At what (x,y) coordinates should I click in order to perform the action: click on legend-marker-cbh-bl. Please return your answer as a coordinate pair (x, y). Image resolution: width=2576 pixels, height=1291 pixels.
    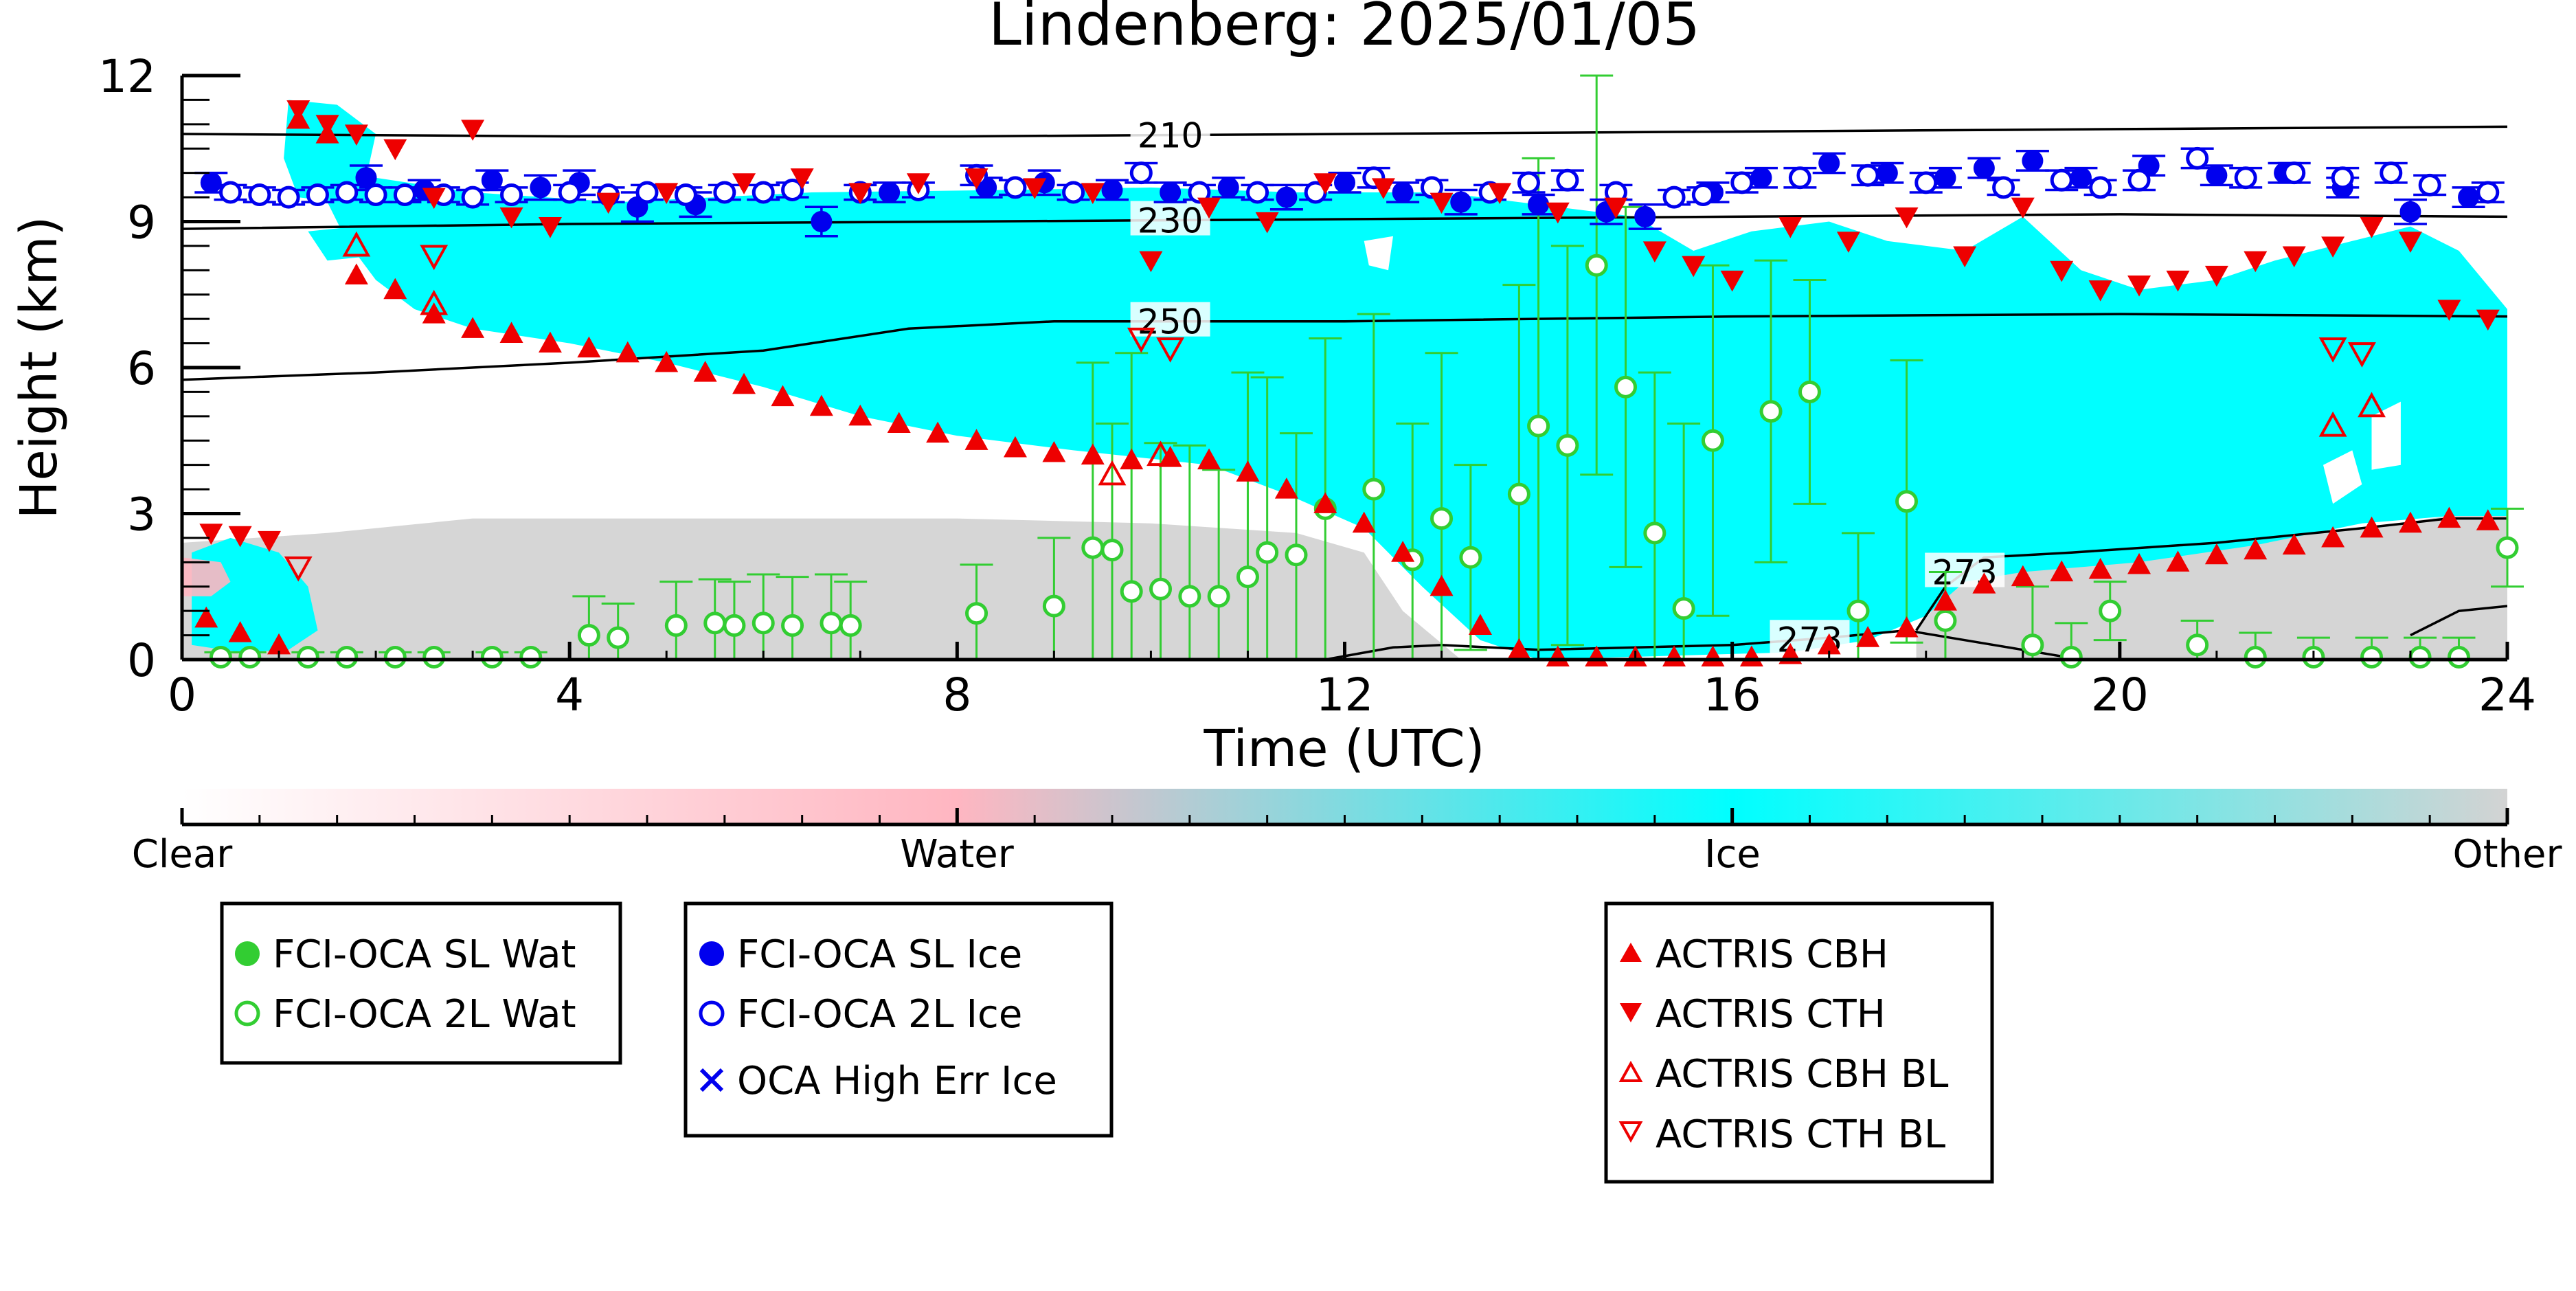
    Looking at the image, I should click on (1630, 1071).